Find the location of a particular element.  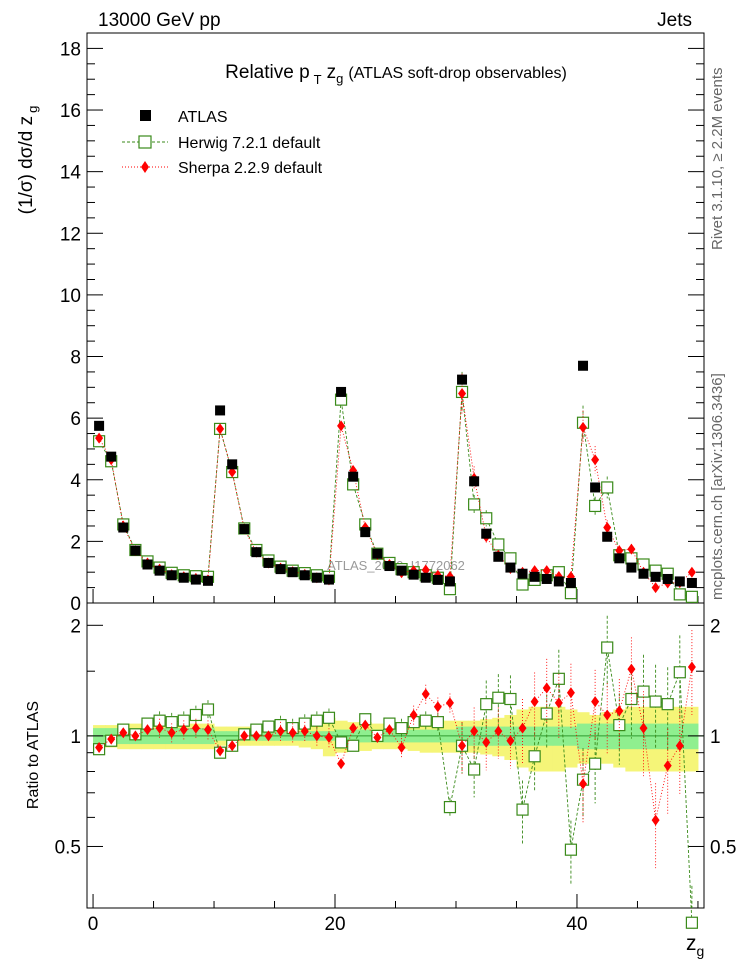

legend-atlas-label: ATLAS is located at coordinates (203, 117).